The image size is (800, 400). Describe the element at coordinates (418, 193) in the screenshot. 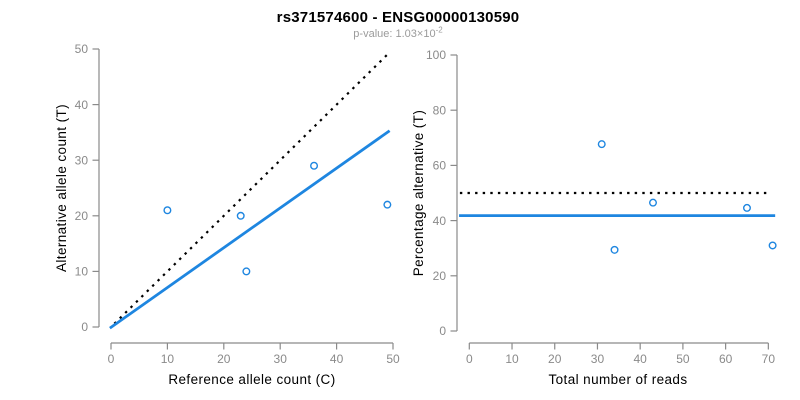

I see `y-axis-title: Percentage alternative (T)` at that location.